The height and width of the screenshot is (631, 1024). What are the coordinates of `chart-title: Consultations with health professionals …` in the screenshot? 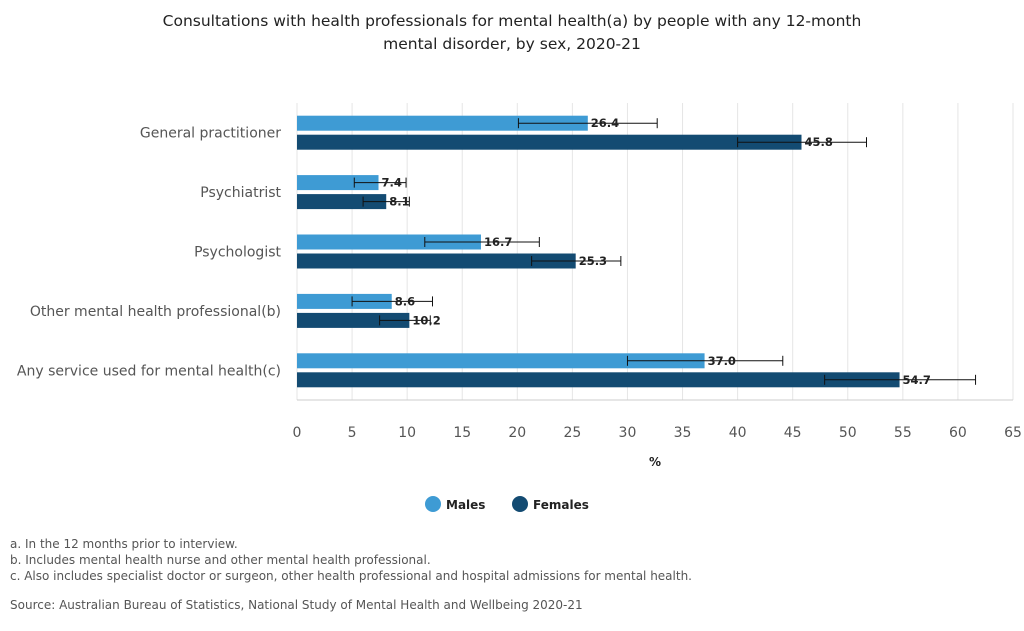 It's located at (512, 32).